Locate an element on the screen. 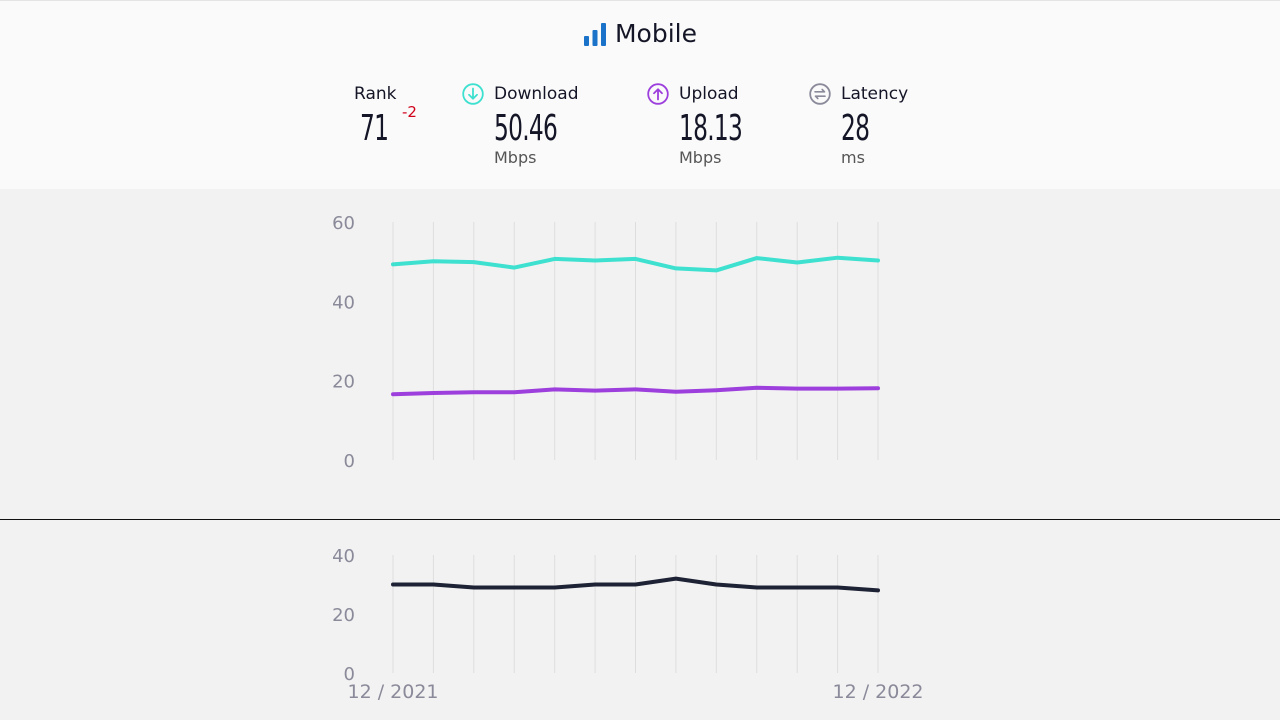  x-axis-start-label: 12 / 2021 is located at coordinates (392, 692).